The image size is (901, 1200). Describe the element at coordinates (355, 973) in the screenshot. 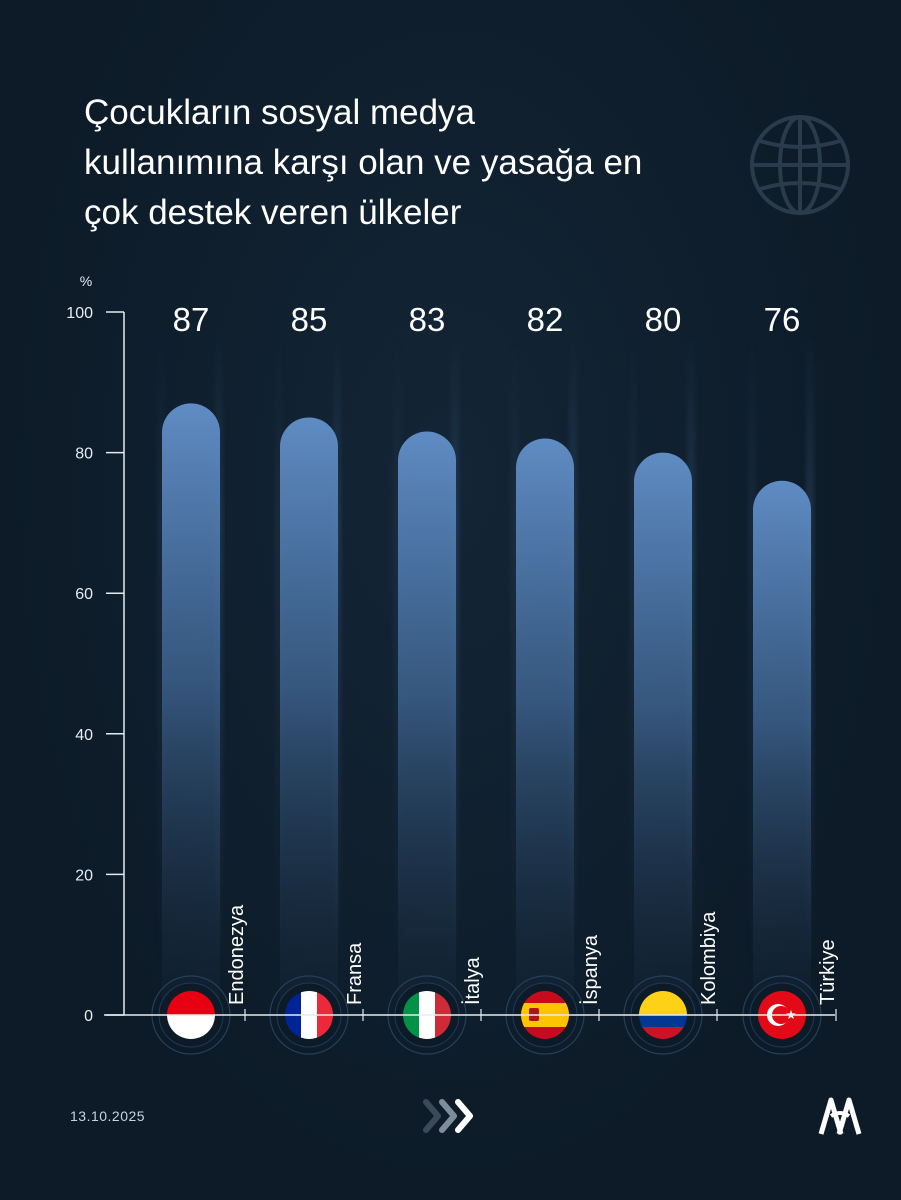

I see `category-label: Fransa` at that location.